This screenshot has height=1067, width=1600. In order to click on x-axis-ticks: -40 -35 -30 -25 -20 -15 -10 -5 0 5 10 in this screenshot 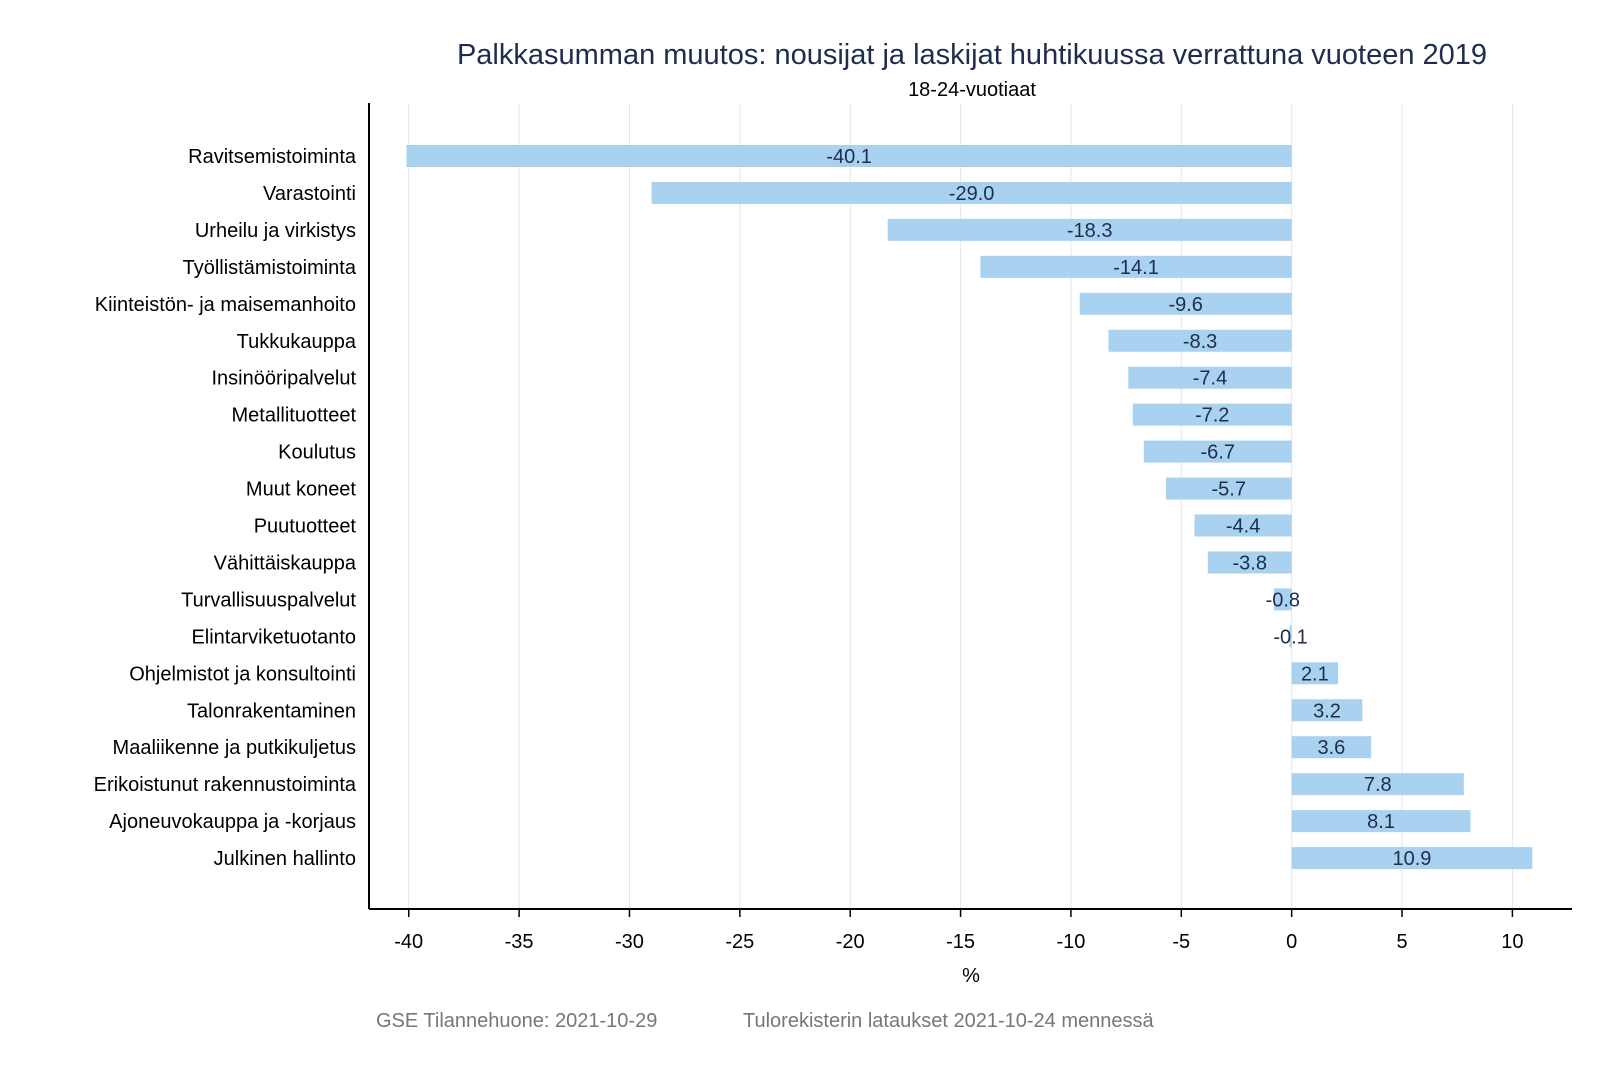, I will do `click(959, 931)`.